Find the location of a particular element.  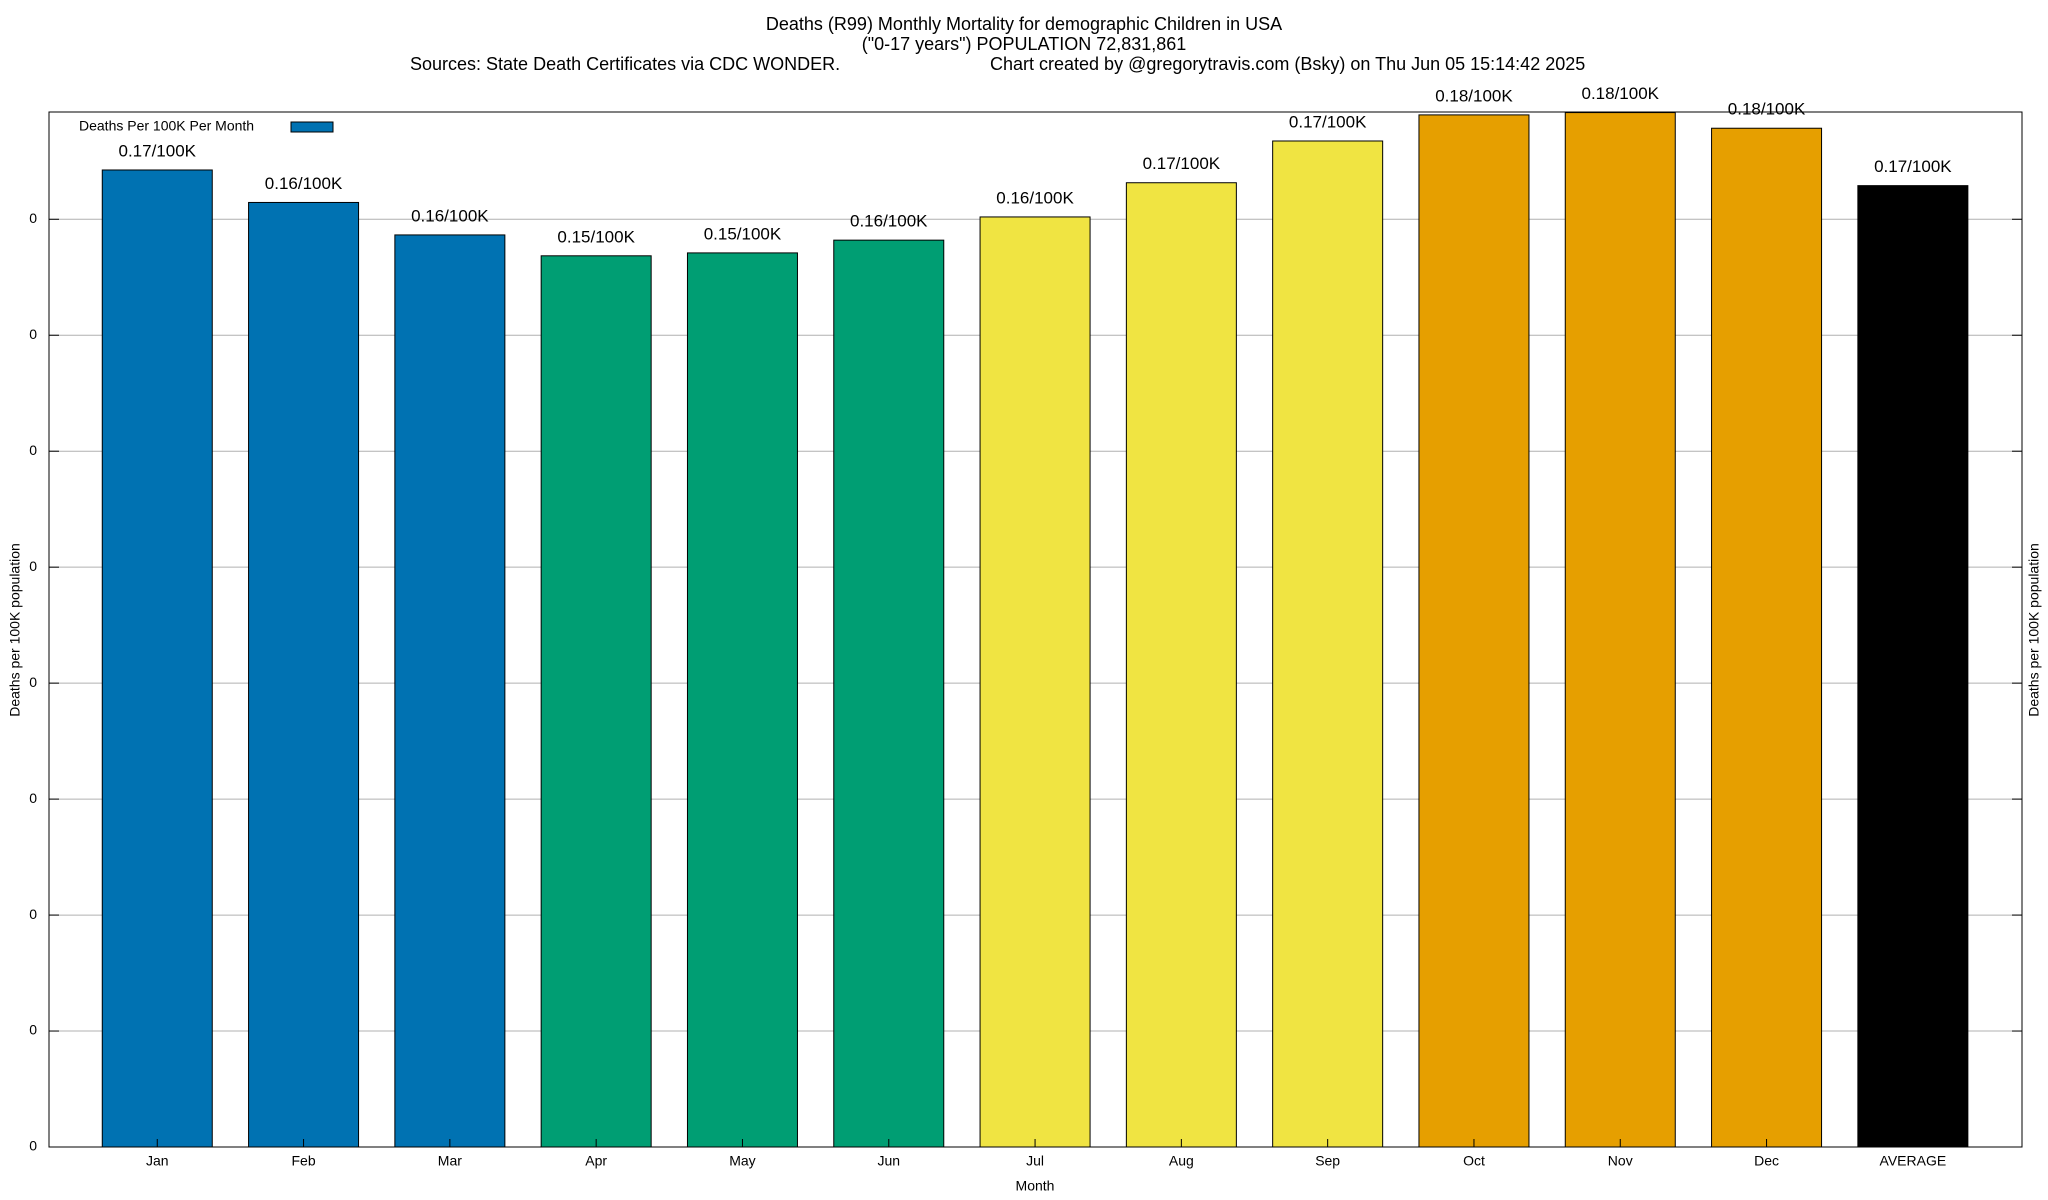

x-tick-label: Oct is located at coordinates (1474, 1161).